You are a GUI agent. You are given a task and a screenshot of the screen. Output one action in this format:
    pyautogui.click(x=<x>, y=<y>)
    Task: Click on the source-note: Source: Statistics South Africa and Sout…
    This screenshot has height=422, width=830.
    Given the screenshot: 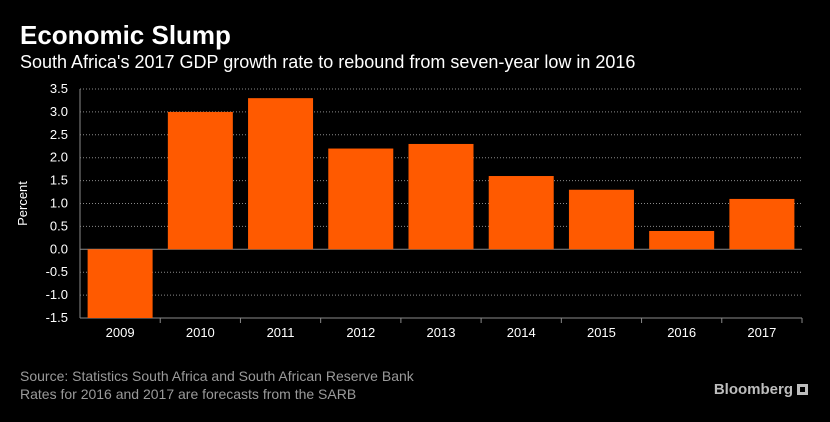 What is the action you would take?
    pyautogui.click(x=217, y=385)
    